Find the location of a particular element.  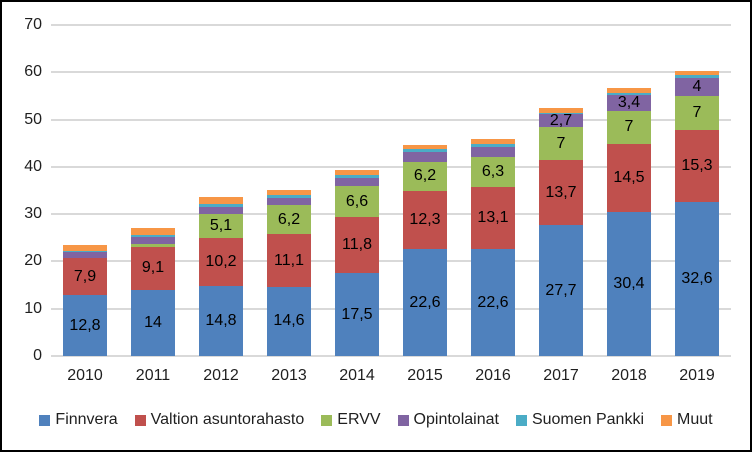

bar-segment-ervv-2018: 7 is located at coordinates (629, 127).